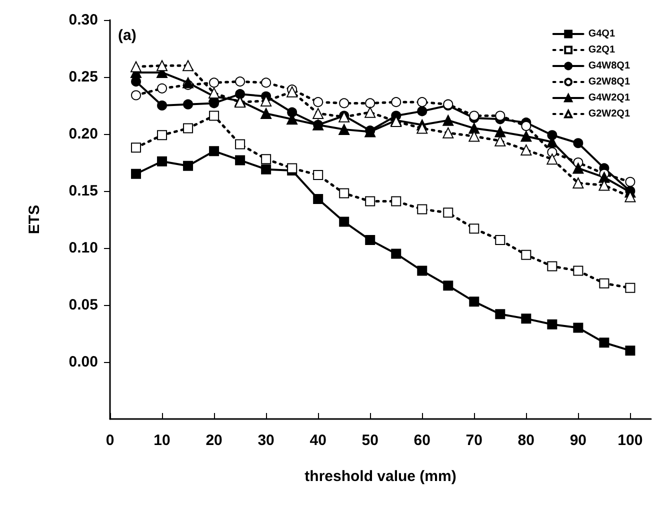  I want to click on y-tick-label: 0.05, so click(83, 305).